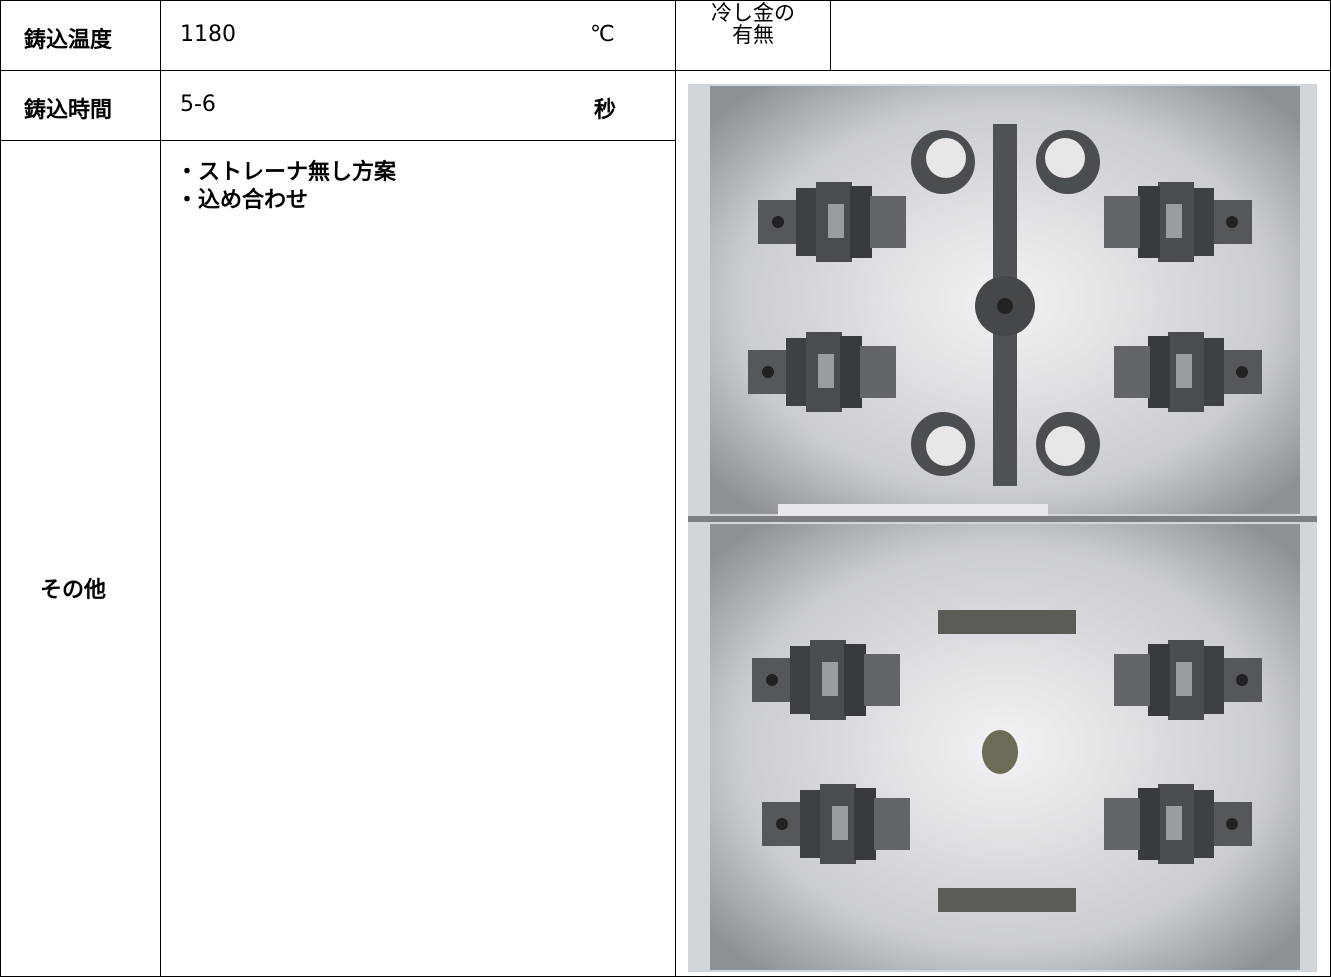 The image size is (1331, 977). What do you see at coordinates (198, 104) in the screenshot?
I see `value: 5-6` at bounding box center [198, 104].